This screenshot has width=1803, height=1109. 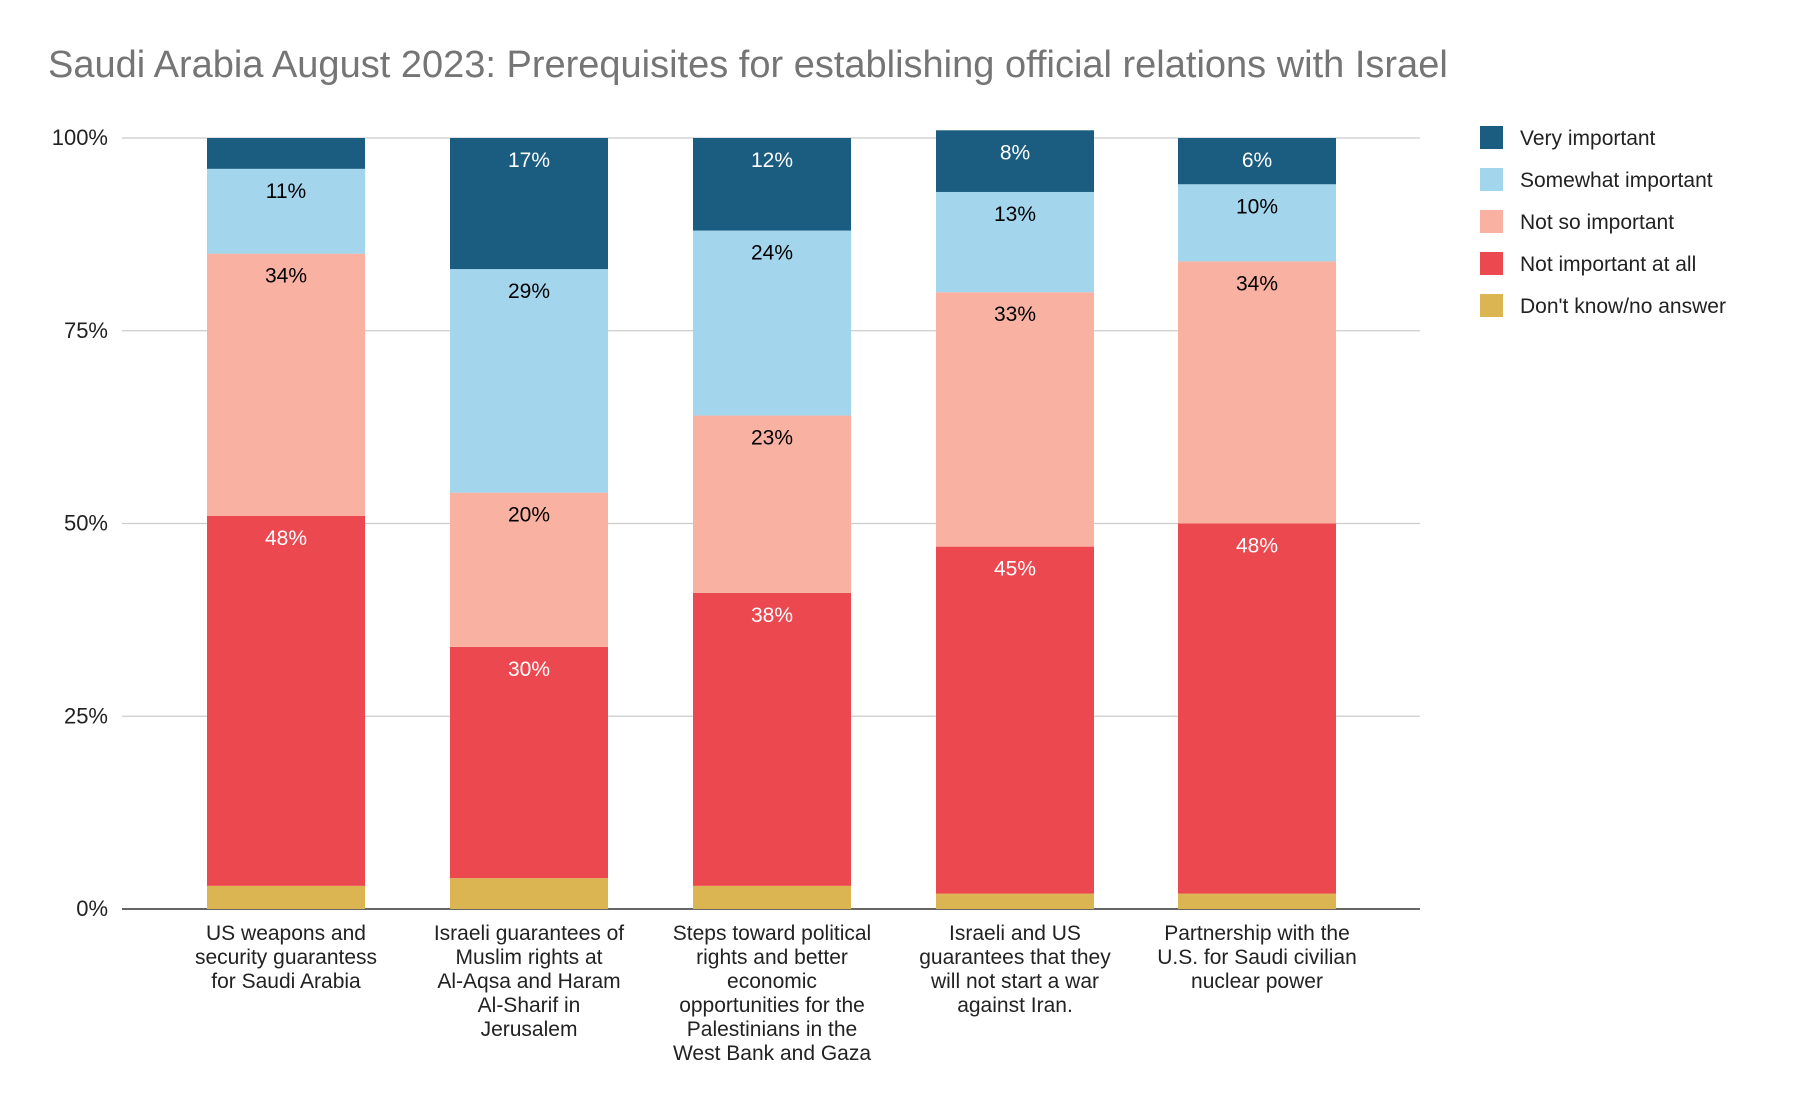 I want to click on y-tick-label: 50%, so click(x=86, y=523).